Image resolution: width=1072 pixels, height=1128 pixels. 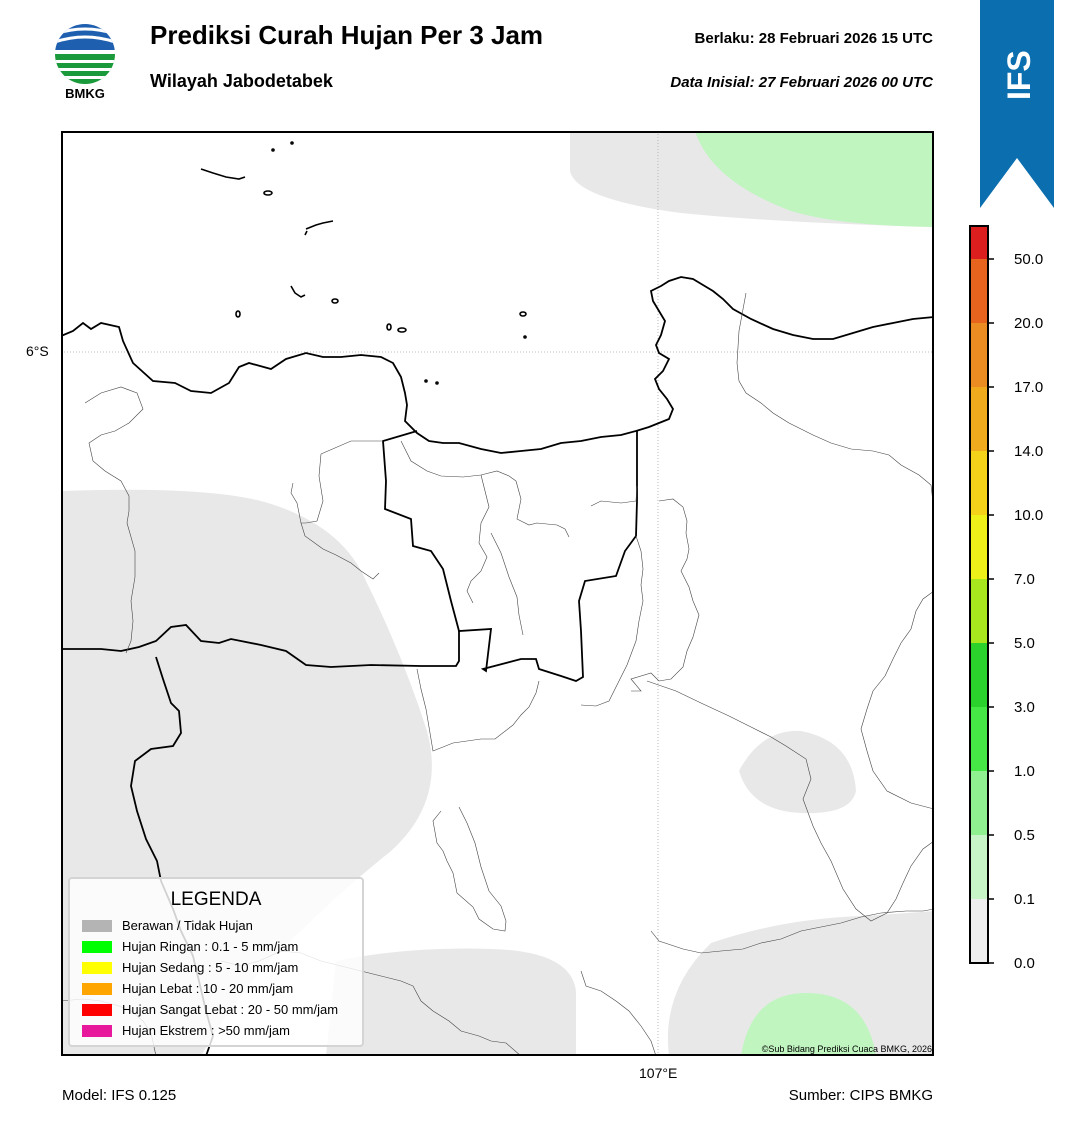 What do you see at coordinates (208, 989) in the screenshot?
I see `legend-label: Hujan Lebat : 10 - 20 mm/jam` at bounding box center [208, 989].